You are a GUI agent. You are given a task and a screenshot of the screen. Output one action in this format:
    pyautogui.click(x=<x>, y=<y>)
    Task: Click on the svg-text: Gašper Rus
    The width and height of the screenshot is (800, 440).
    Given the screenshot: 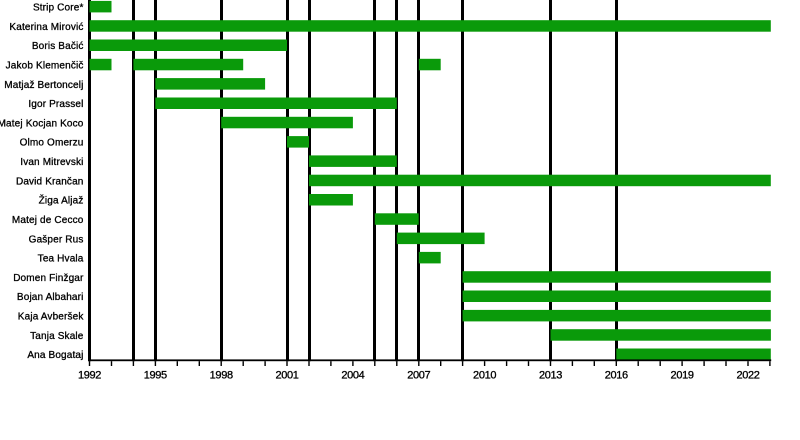 What is the action you would take?
    pyautogui.click(x=56, y=239)
    